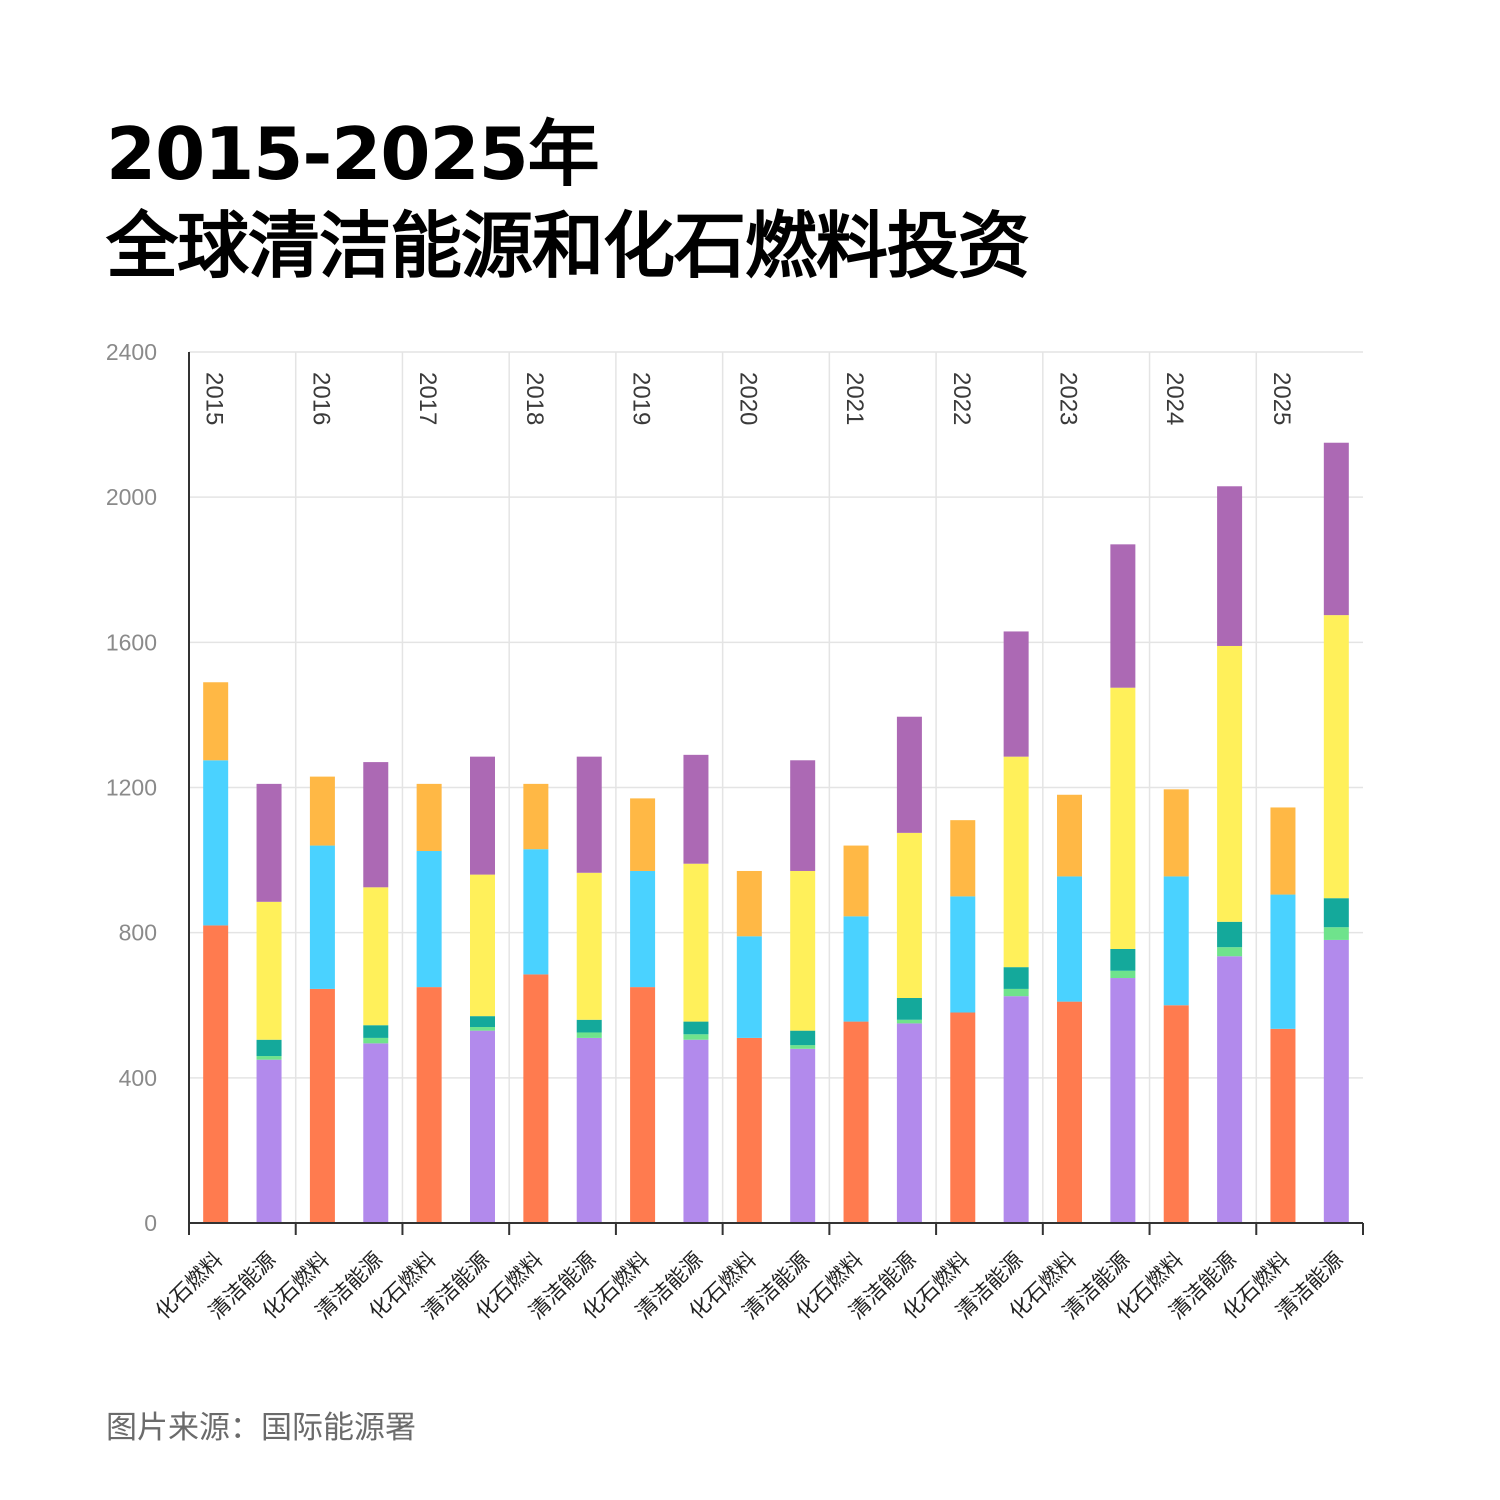 This screenshot has width=1500, height=1500. What do you see at coordinates (568, 246) in the screenshot?
I see `chart-title-line-2: 全球清洁能源和化石燃料投资` at bounding box center [568, 246].